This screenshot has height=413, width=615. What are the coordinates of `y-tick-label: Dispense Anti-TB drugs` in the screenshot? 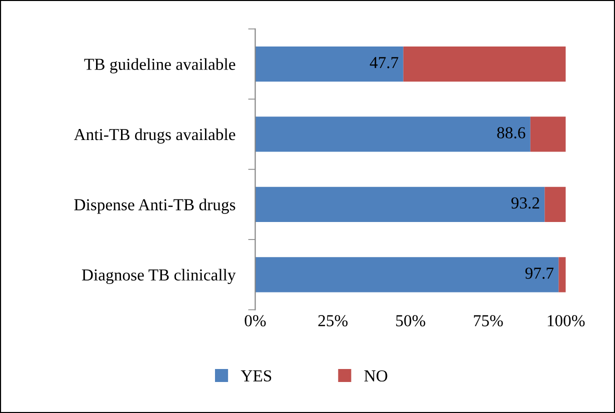 It's located at (155, 206).